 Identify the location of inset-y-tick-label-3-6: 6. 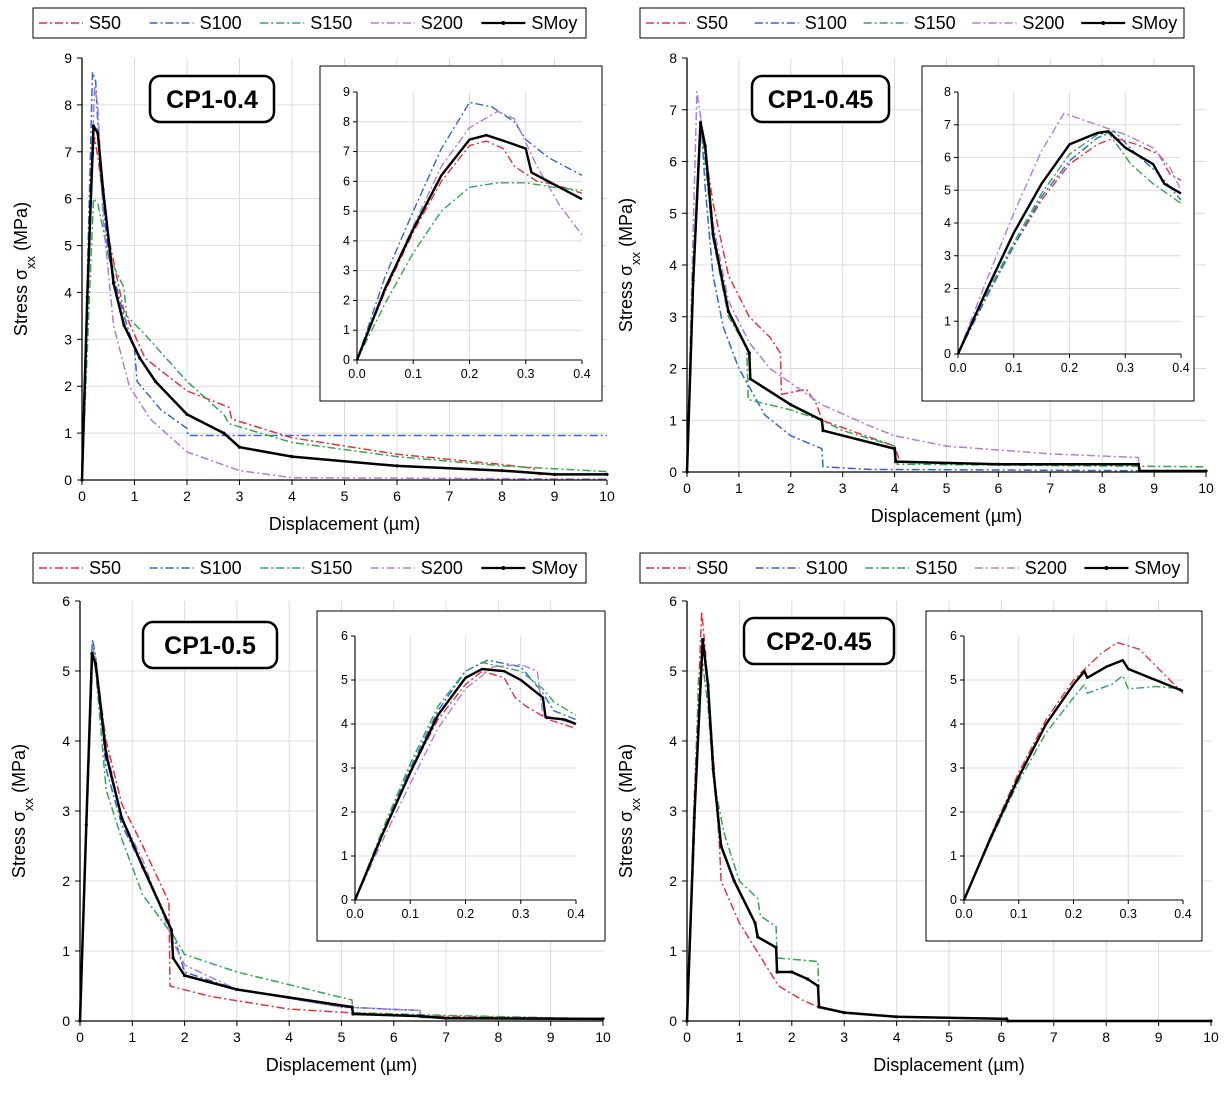
(953, 636).